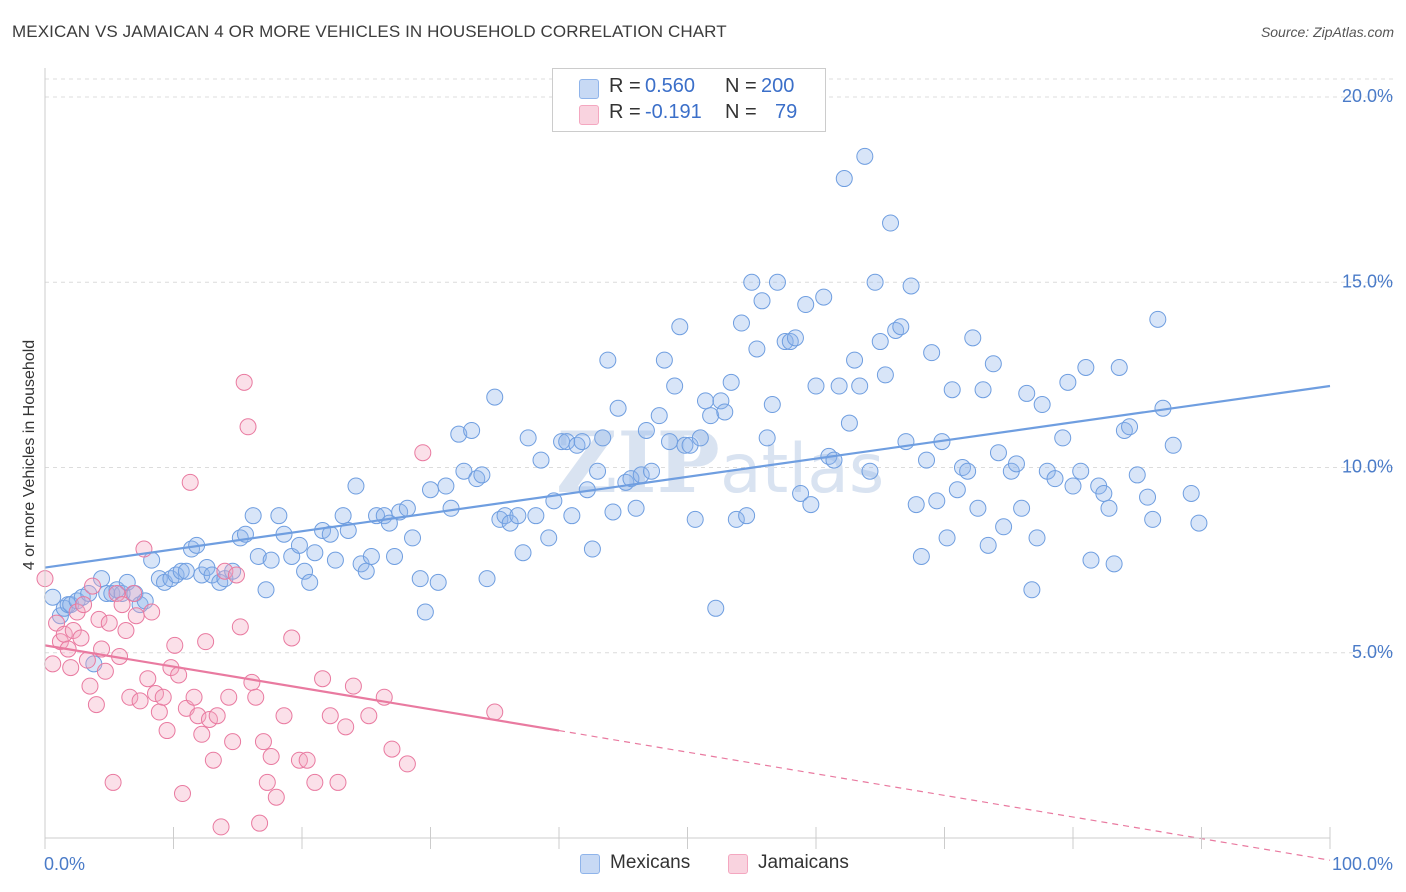  What do you see at coordinates (741, 86) in the screenshot?
I see `n-label: N =` at bounding box center [741, 86].